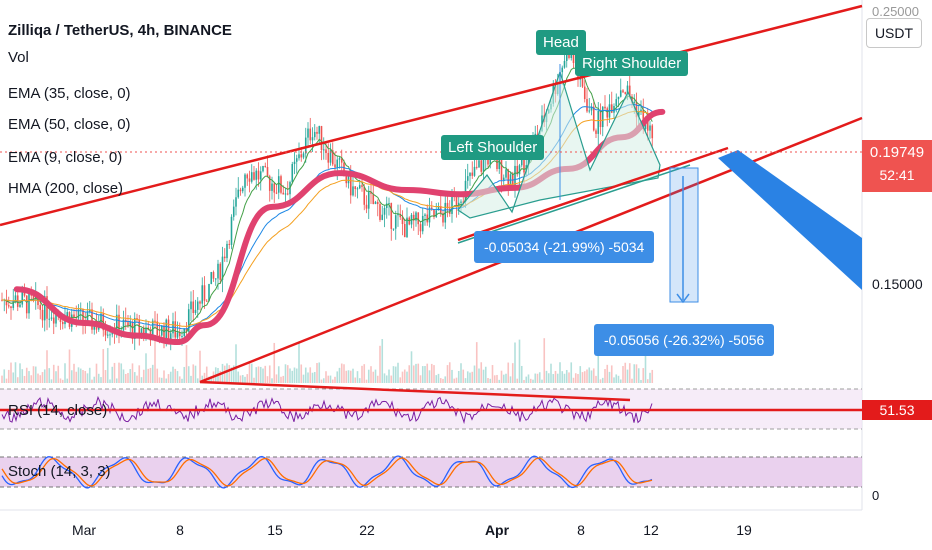 This screenshot has width=932, height=550. I want to click on ema35-legend: EMA (35, close, 0), so click(69, 93).